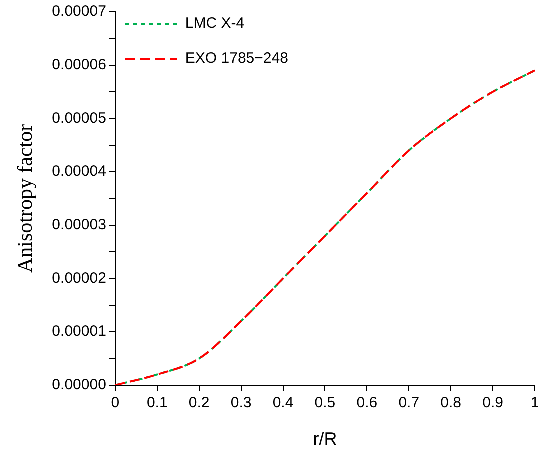 The image size is (555, 465). What do you see at coordinates (493, 403) in the screenshot?
I see `x-tick-label: 0.9` at bounding box center [493, 403].